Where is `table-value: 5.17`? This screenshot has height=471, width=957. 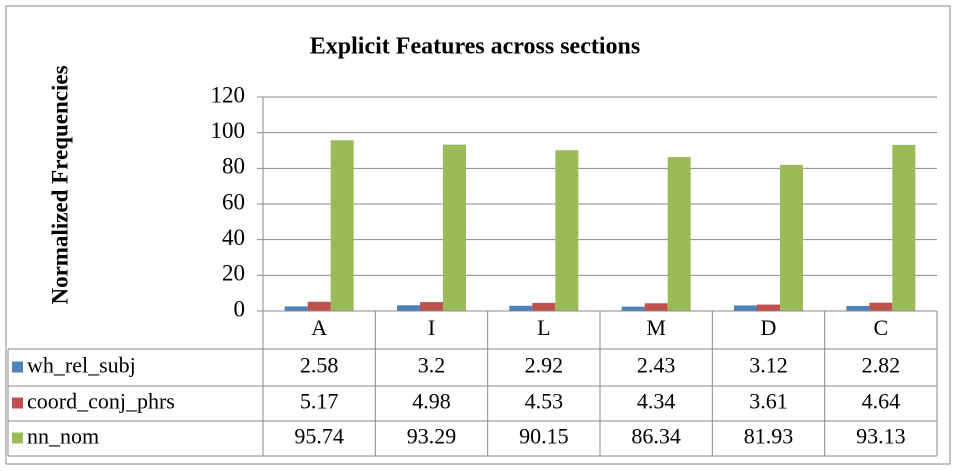
table-value: 5.17 is located at coordinates (319, 401).